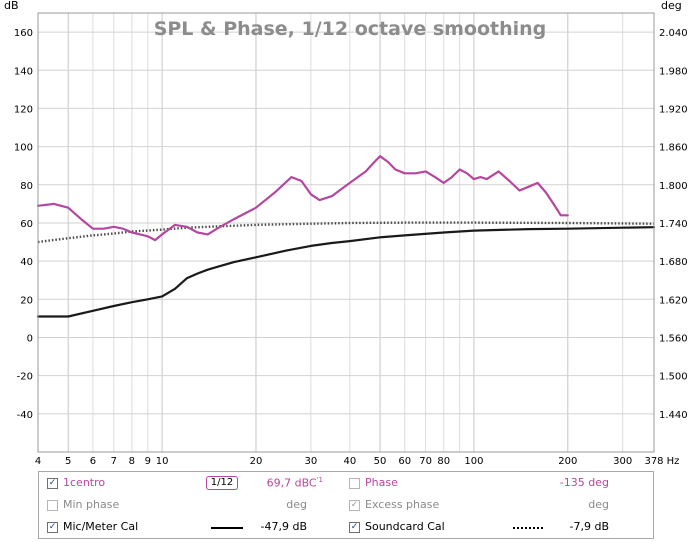  I want to click on chart-title: SPL & Phase, 1/12 octave smoothing, so click(350, 29).